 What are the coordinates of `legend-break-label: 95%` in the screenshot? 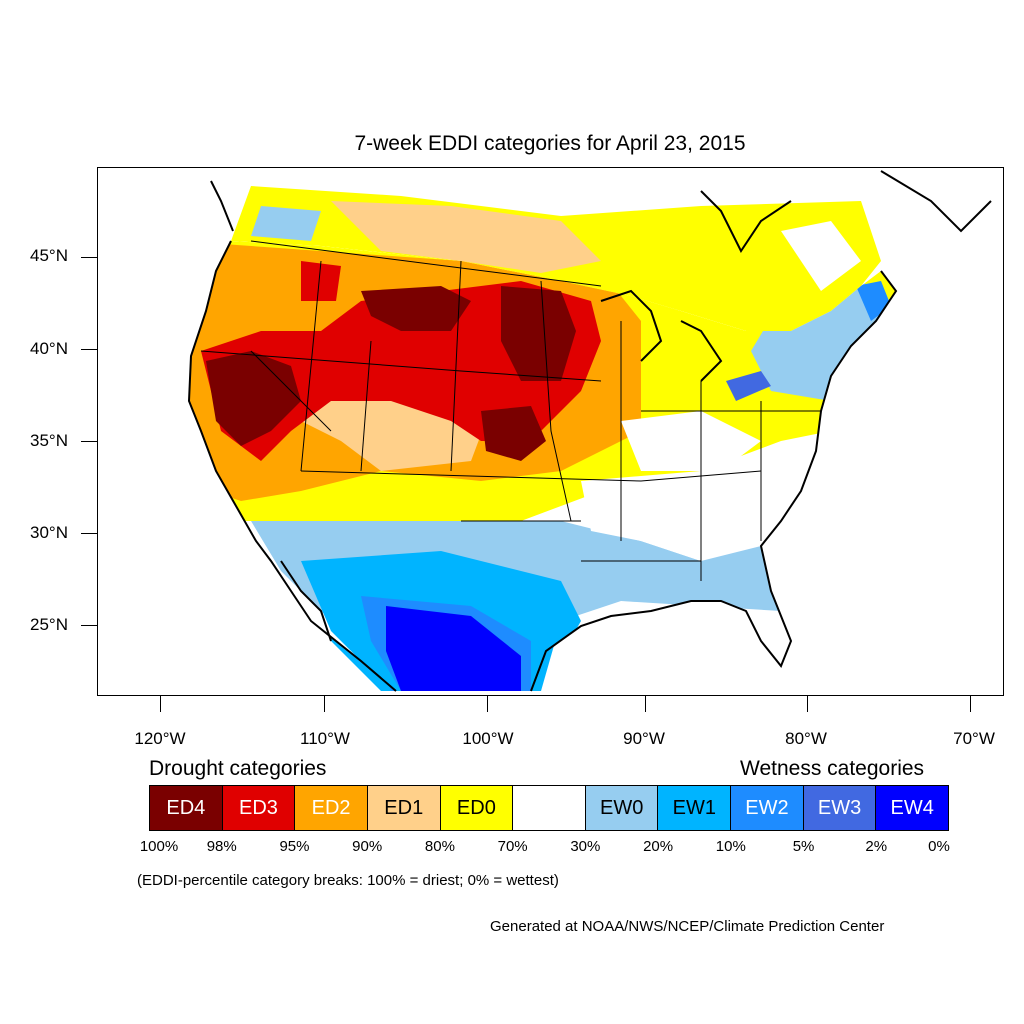 It's located at (294, 846).